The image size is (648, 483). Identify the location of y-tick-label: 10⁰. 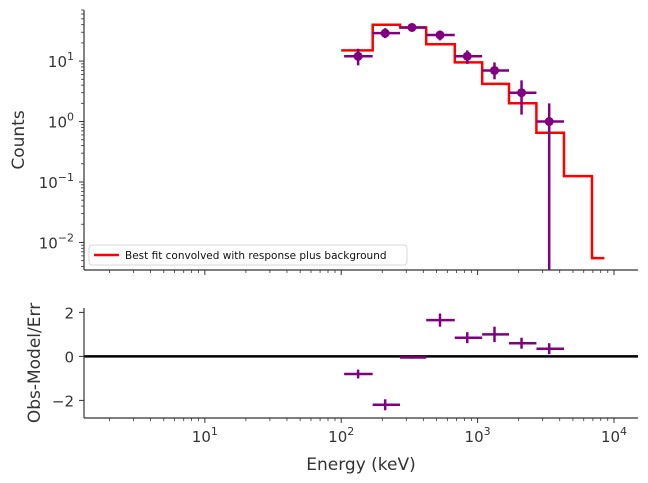
(61, 121).